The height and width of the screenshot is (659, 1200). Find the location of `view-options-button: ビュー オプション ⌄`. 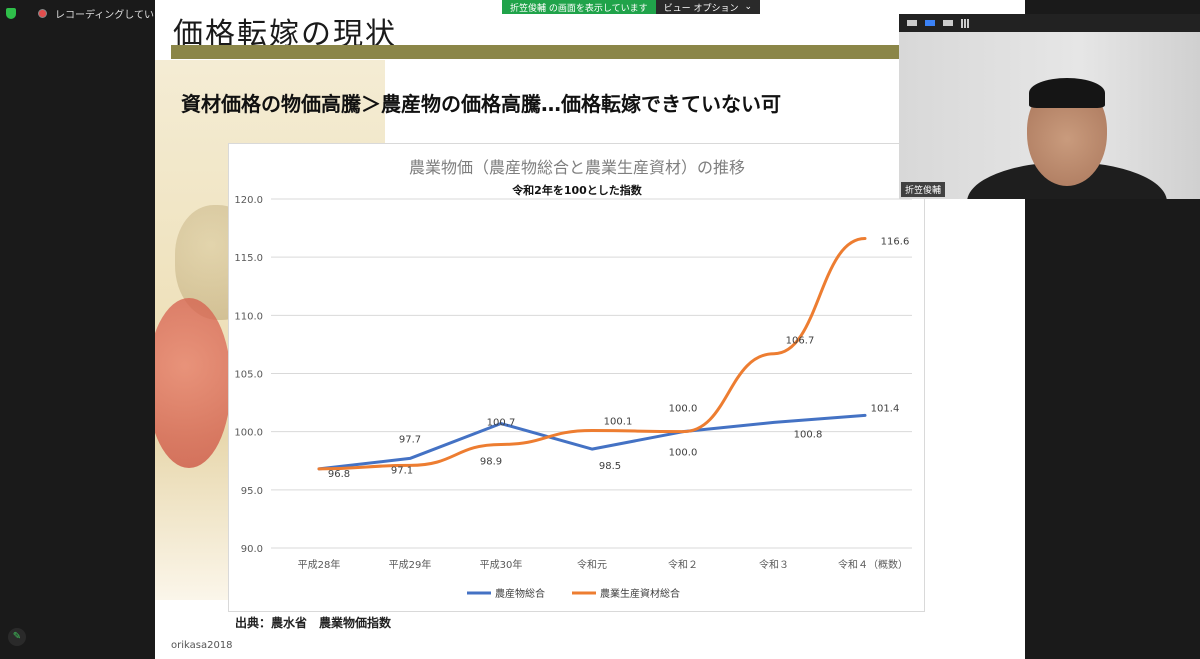

view-options-button: ビュー オプション ⌄ is located at coordinates (708, 7).